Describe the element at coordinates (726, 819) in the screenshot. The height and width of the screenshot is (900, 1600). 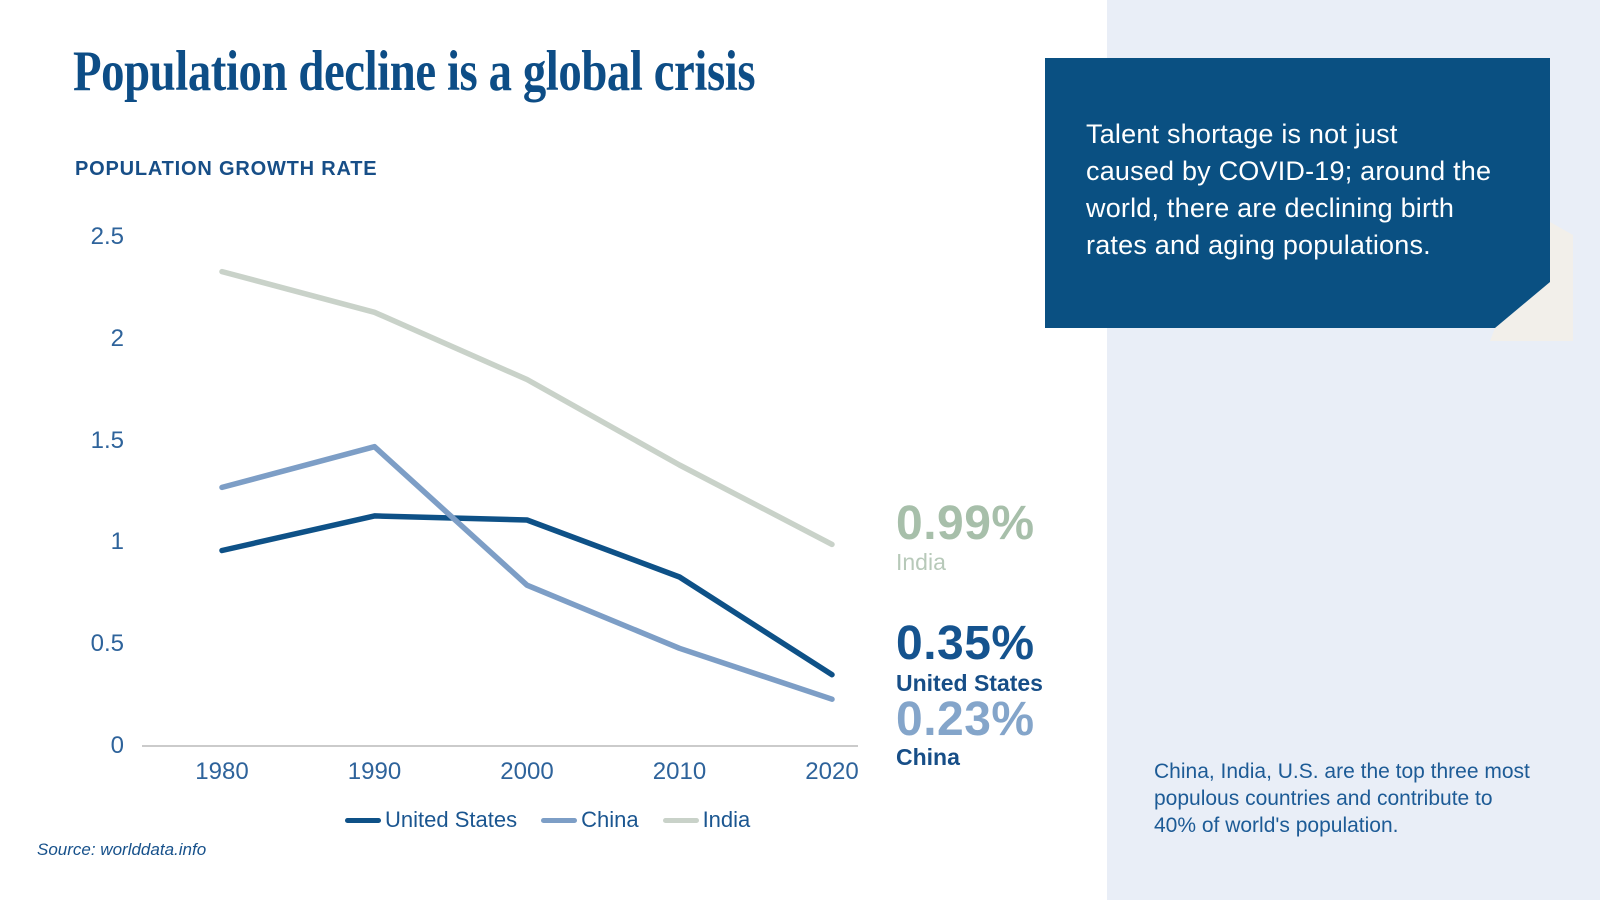
I see `legend-label: India` at that location.